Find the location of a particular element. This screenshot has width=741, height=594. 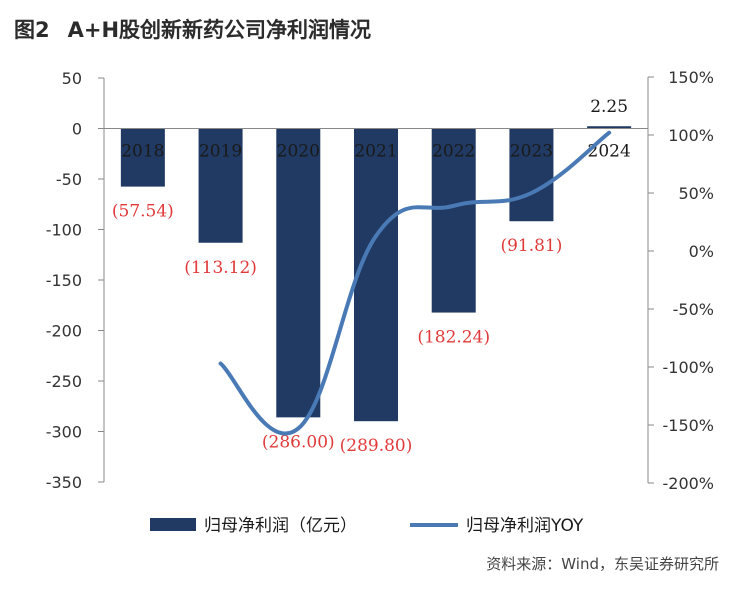

legend-label-bar: 归母净利润（亿元） is located at coordinates (280, 526).